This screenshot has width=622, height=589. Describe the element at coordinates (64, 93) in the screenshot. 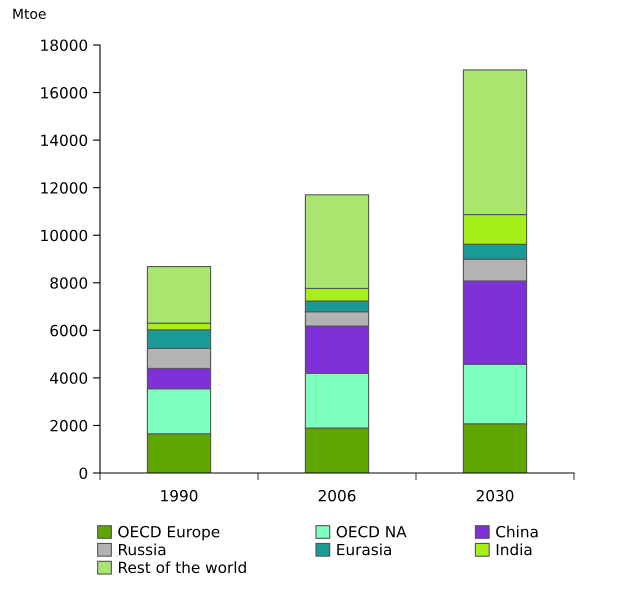

I see `y-tick-label: 16000` at that location.